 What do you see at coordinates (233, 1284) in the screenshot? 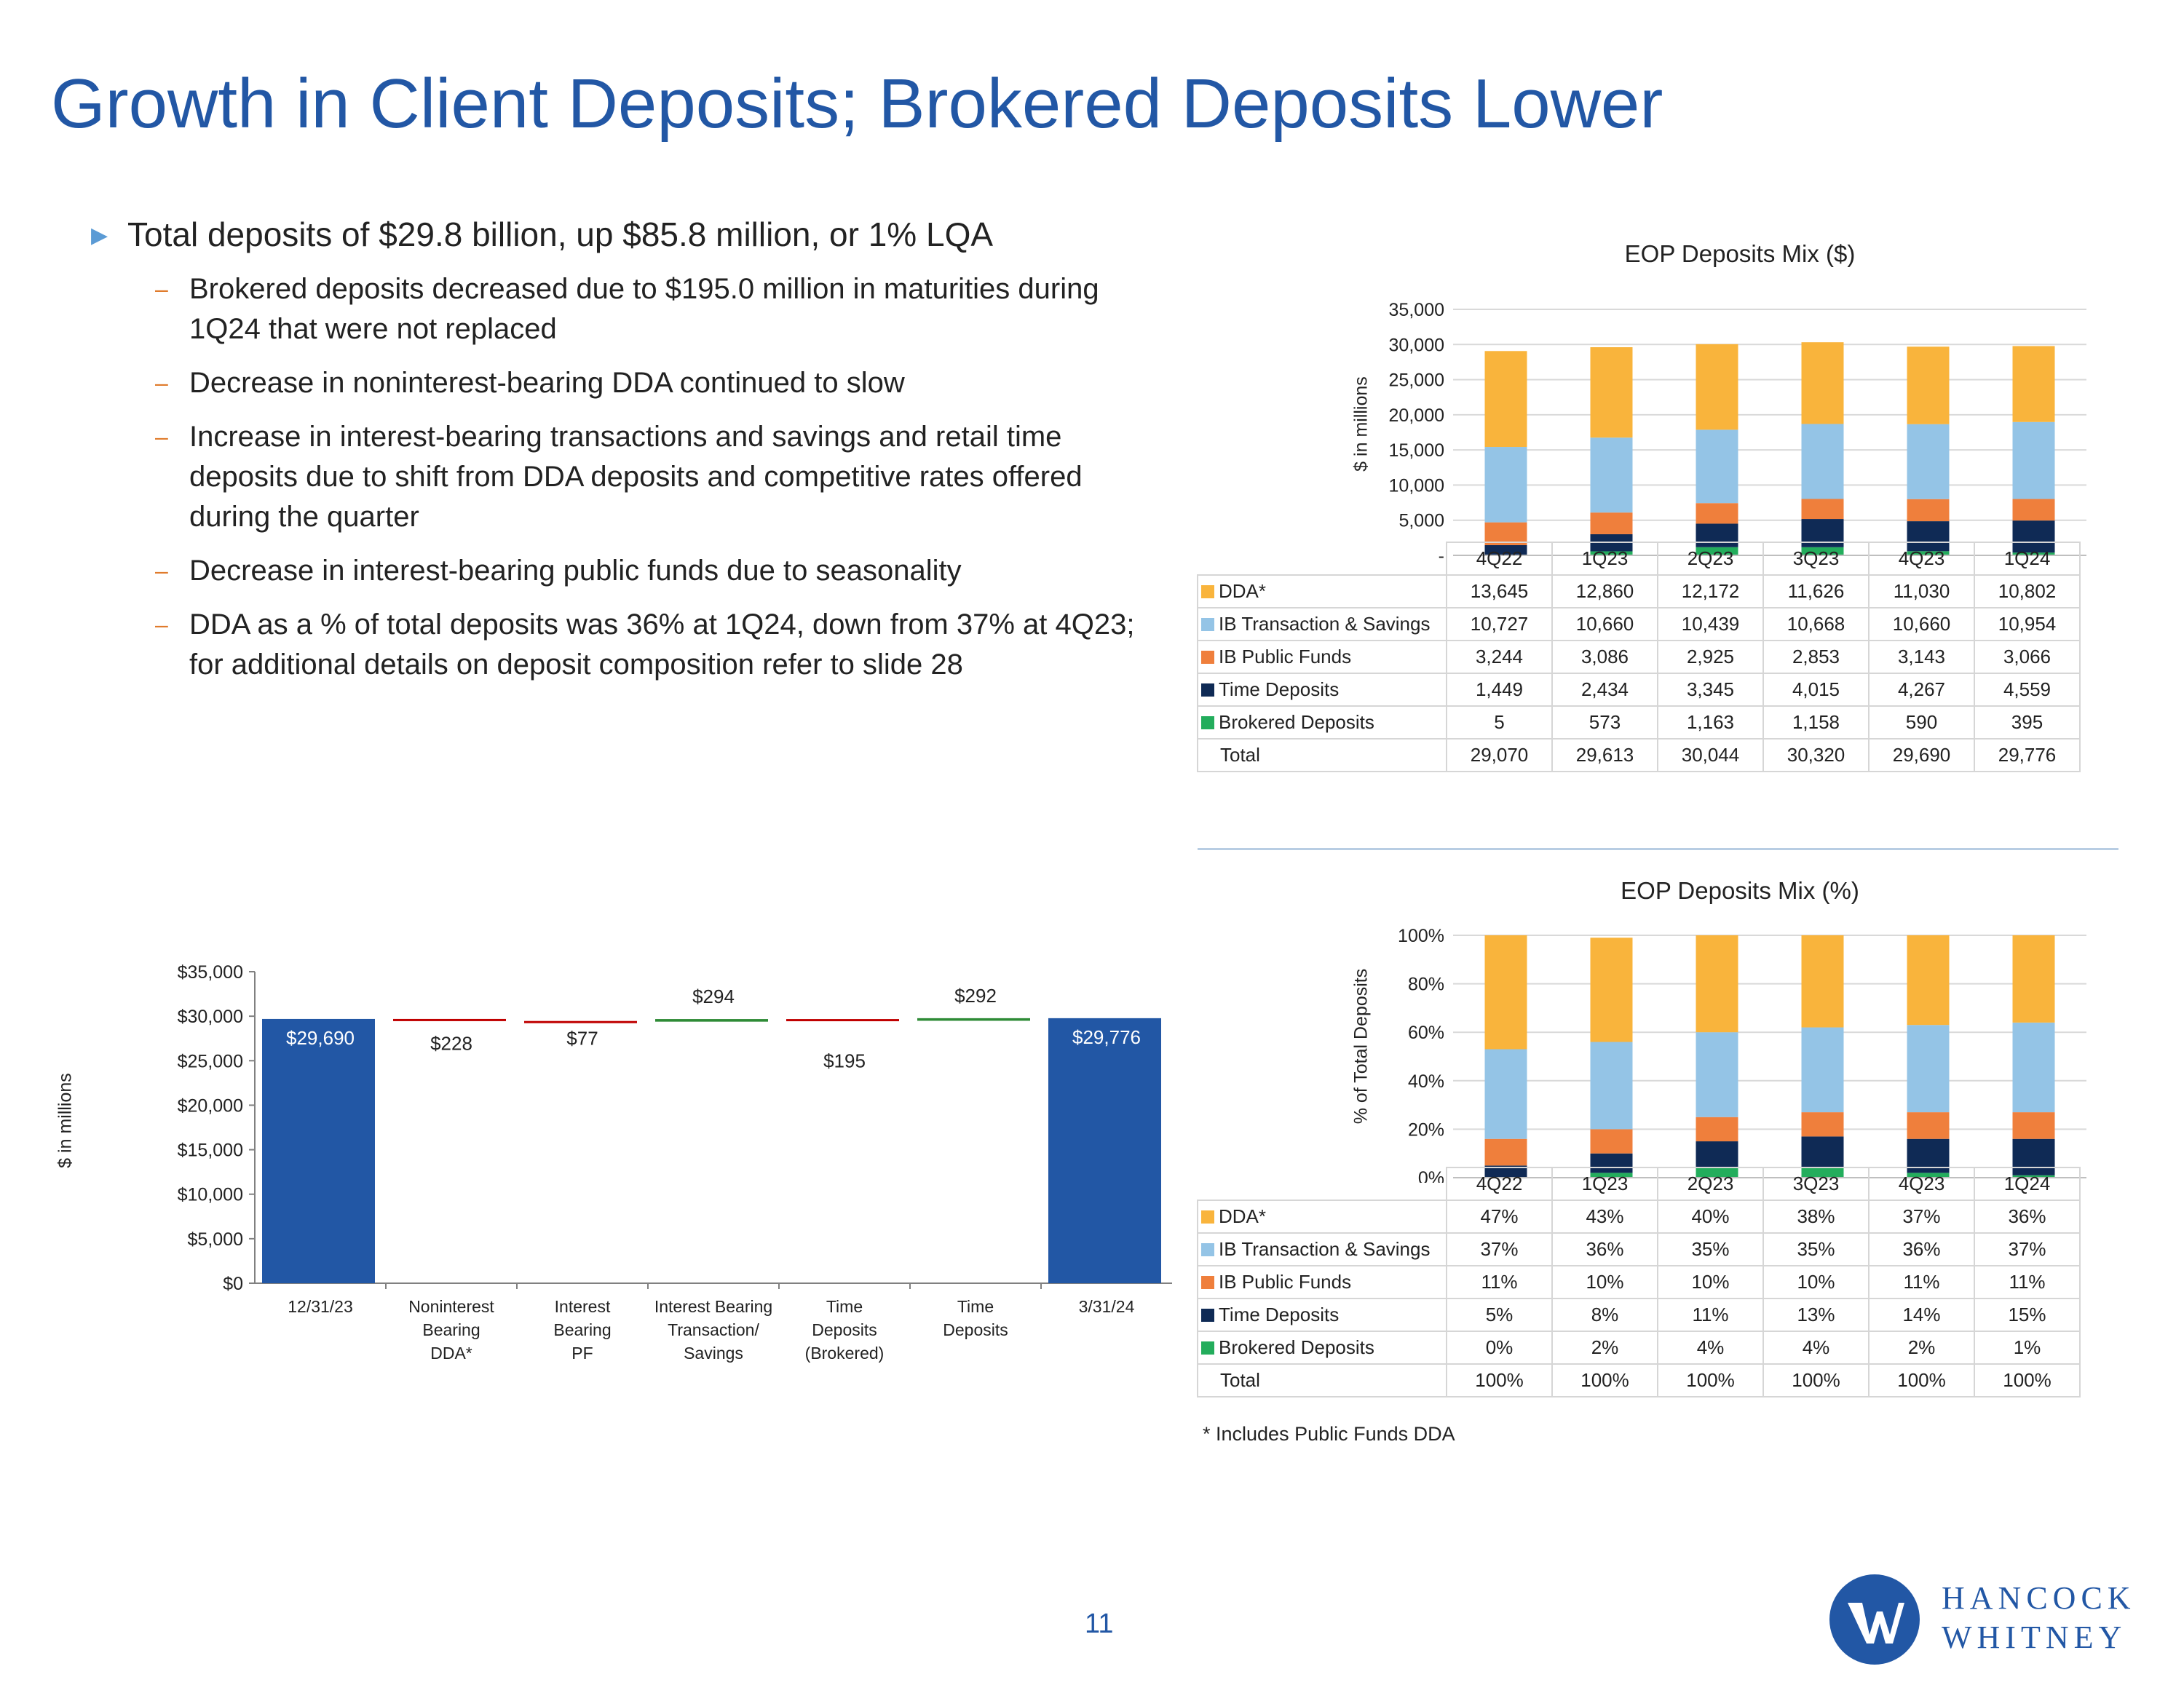
I see `y-tick-label: $0` at bounding box center [233, 1284].